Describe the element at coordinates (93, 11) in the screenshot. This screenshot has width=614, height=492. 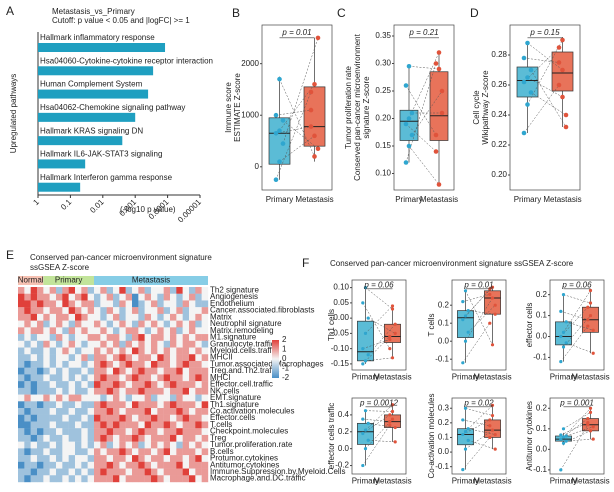
I see `chart-title: Metastasis_vs_Primary` at that location.